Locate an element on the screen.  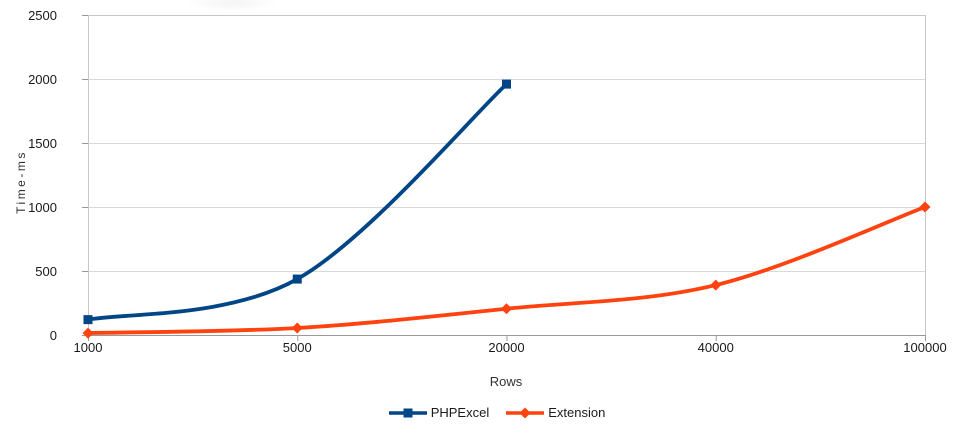
y-tick-label: 0 is located at coordinates (53, 335).